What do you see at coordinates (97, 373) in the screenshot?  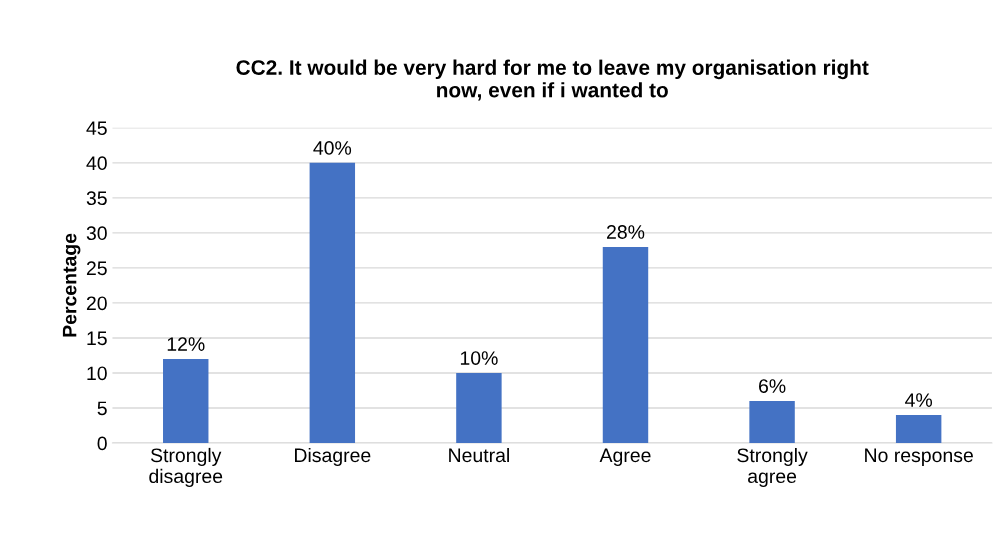 I see `y-tick-label: 10` at bounding box center [97, 373].